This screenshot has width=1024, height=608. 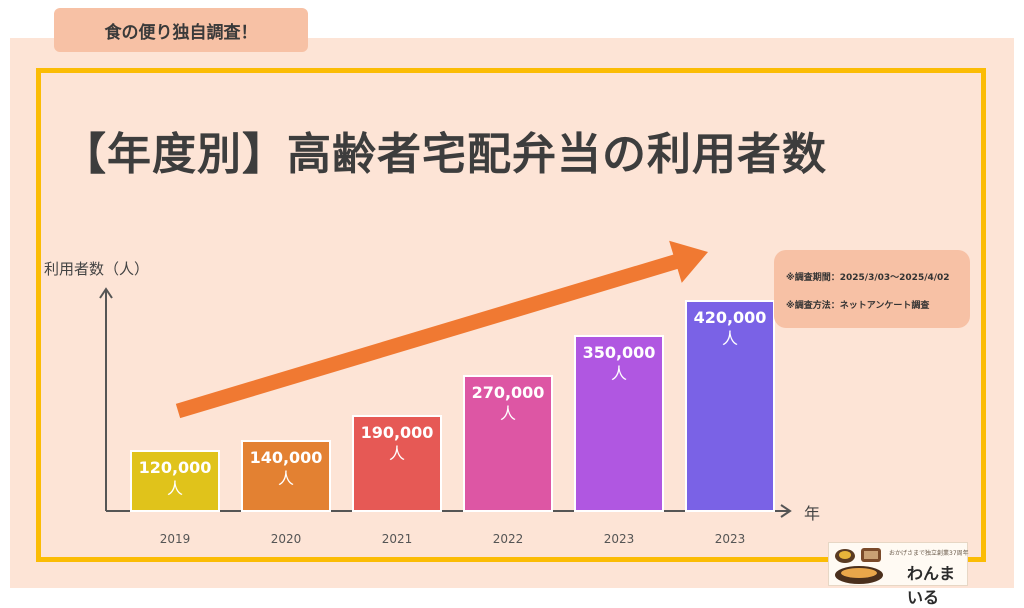 What do you see at coordinates (444, 154) in the screenshot?
I see `chart-title: 【年度別】高齢者宅配弁当の利用者数` at bounding box center [444, 154].